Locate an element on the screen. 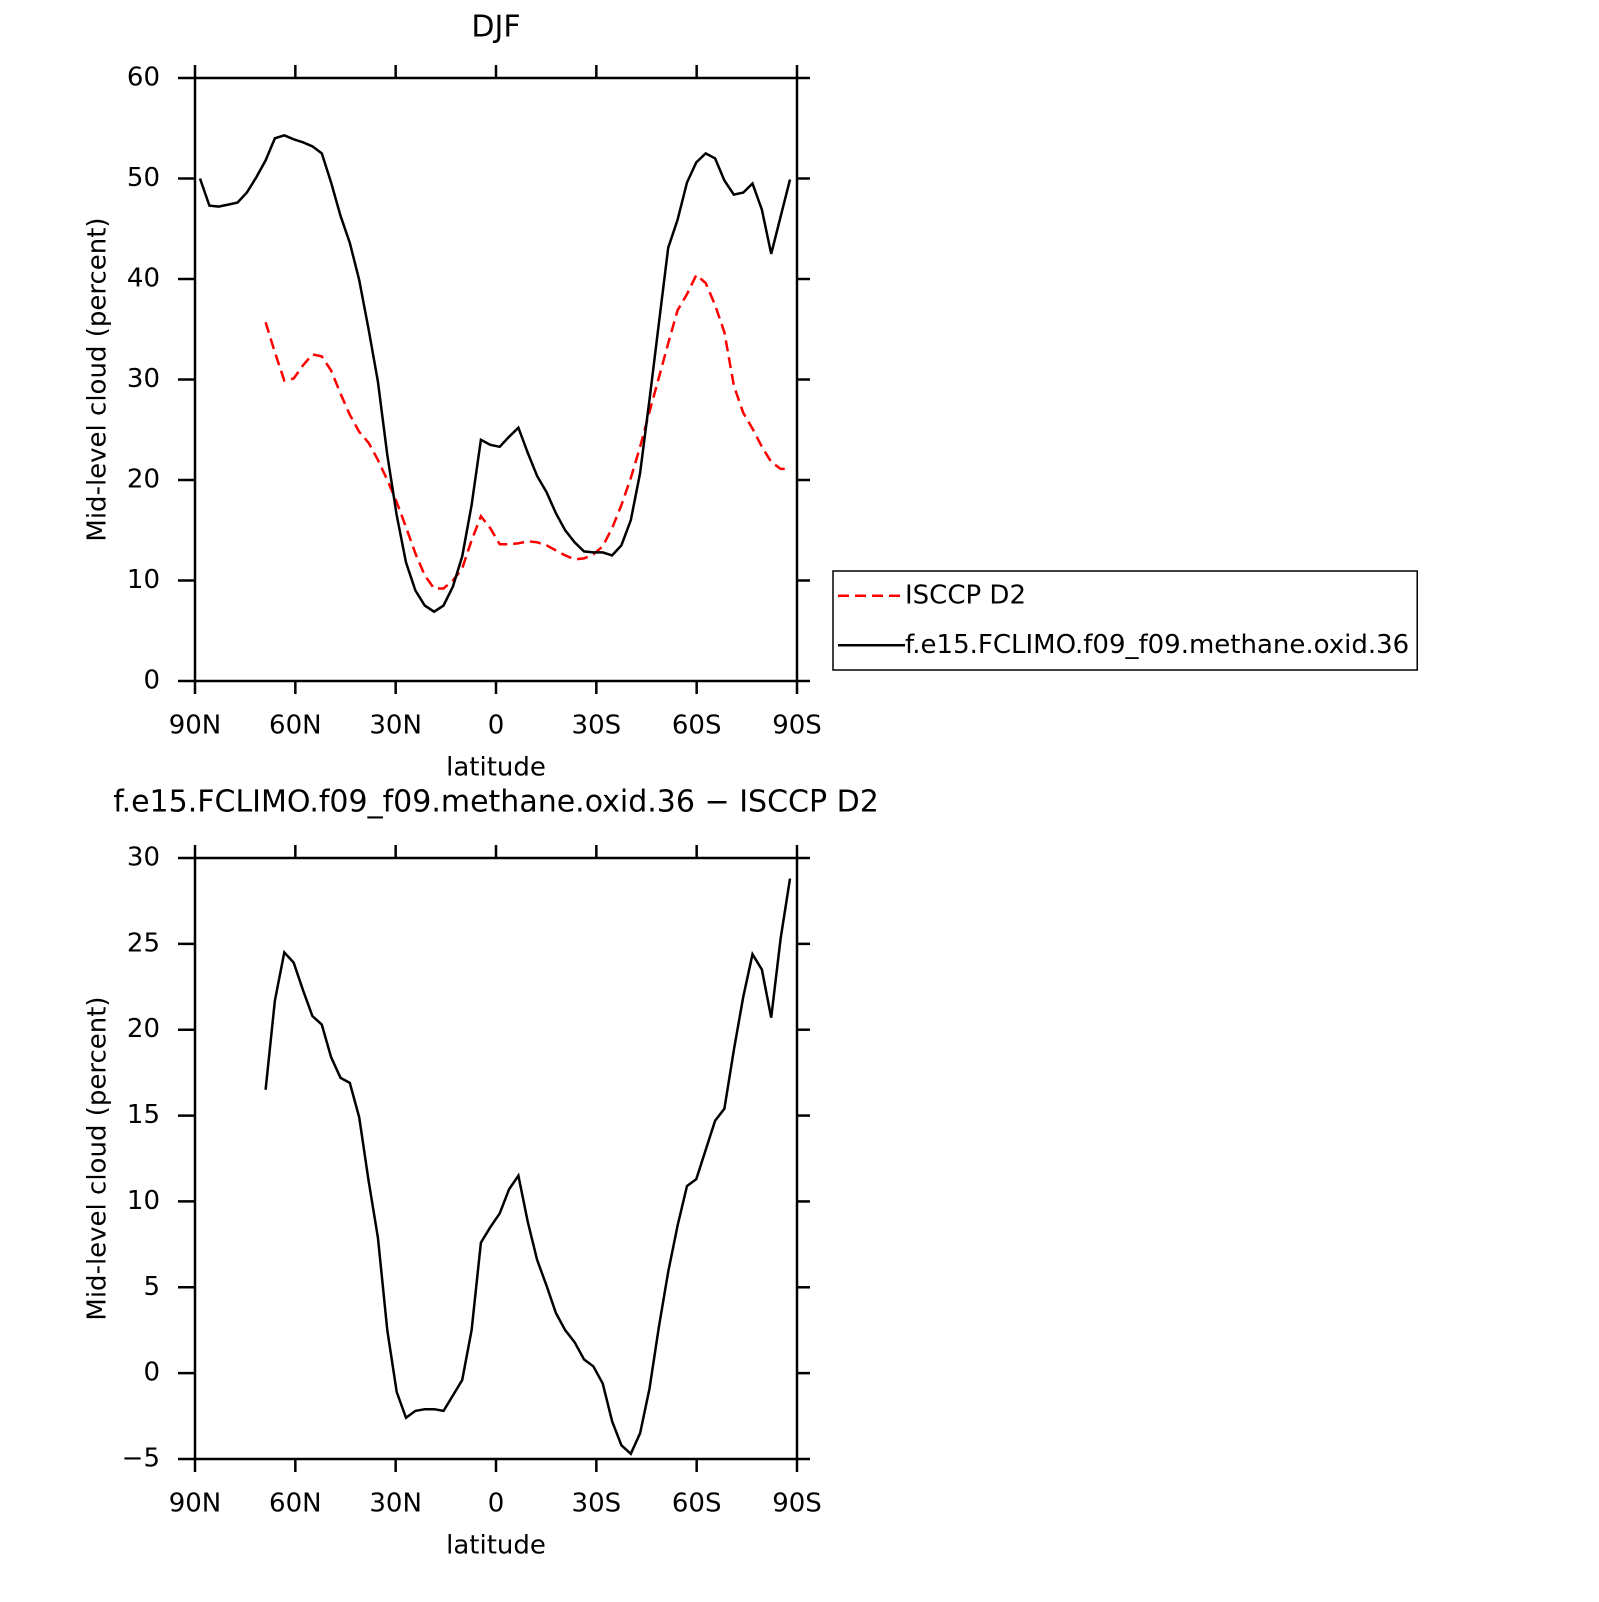  y-tick-label: 25 is located at coordinates (143, 943).